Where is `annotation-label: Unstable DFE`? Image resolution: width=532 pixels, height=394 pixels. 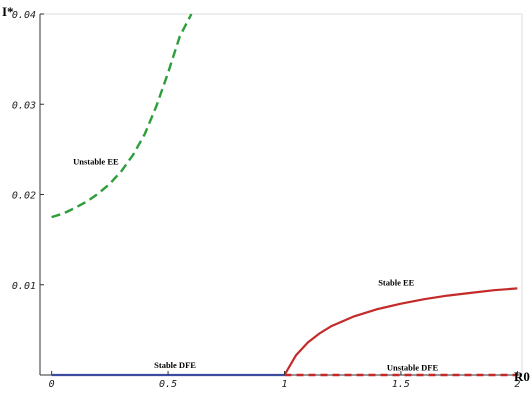 annotation-label: Unstable DFE is located at coordinates (413, 367).